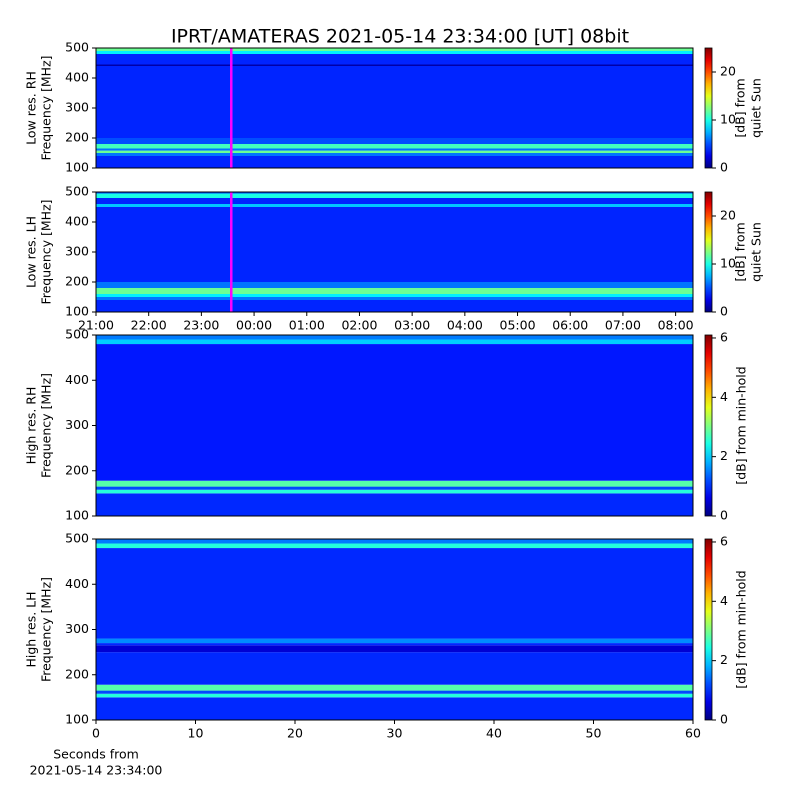 This screenshot has height=800, width=800. Describe the element at coordinates (295, 733) in the screenshot. I see `x-tick-label: 20` at that location.